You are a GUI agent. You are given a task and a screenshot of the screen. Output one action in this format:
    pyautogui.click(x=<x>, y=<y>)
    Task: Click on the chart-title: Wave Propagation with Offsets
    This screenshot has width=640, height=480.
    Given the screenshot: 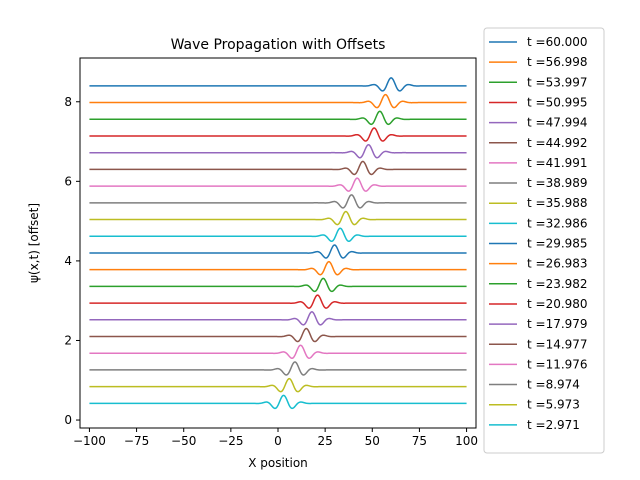 What is the action you would take?
    pyautogui.click(x=278, y=45)
    